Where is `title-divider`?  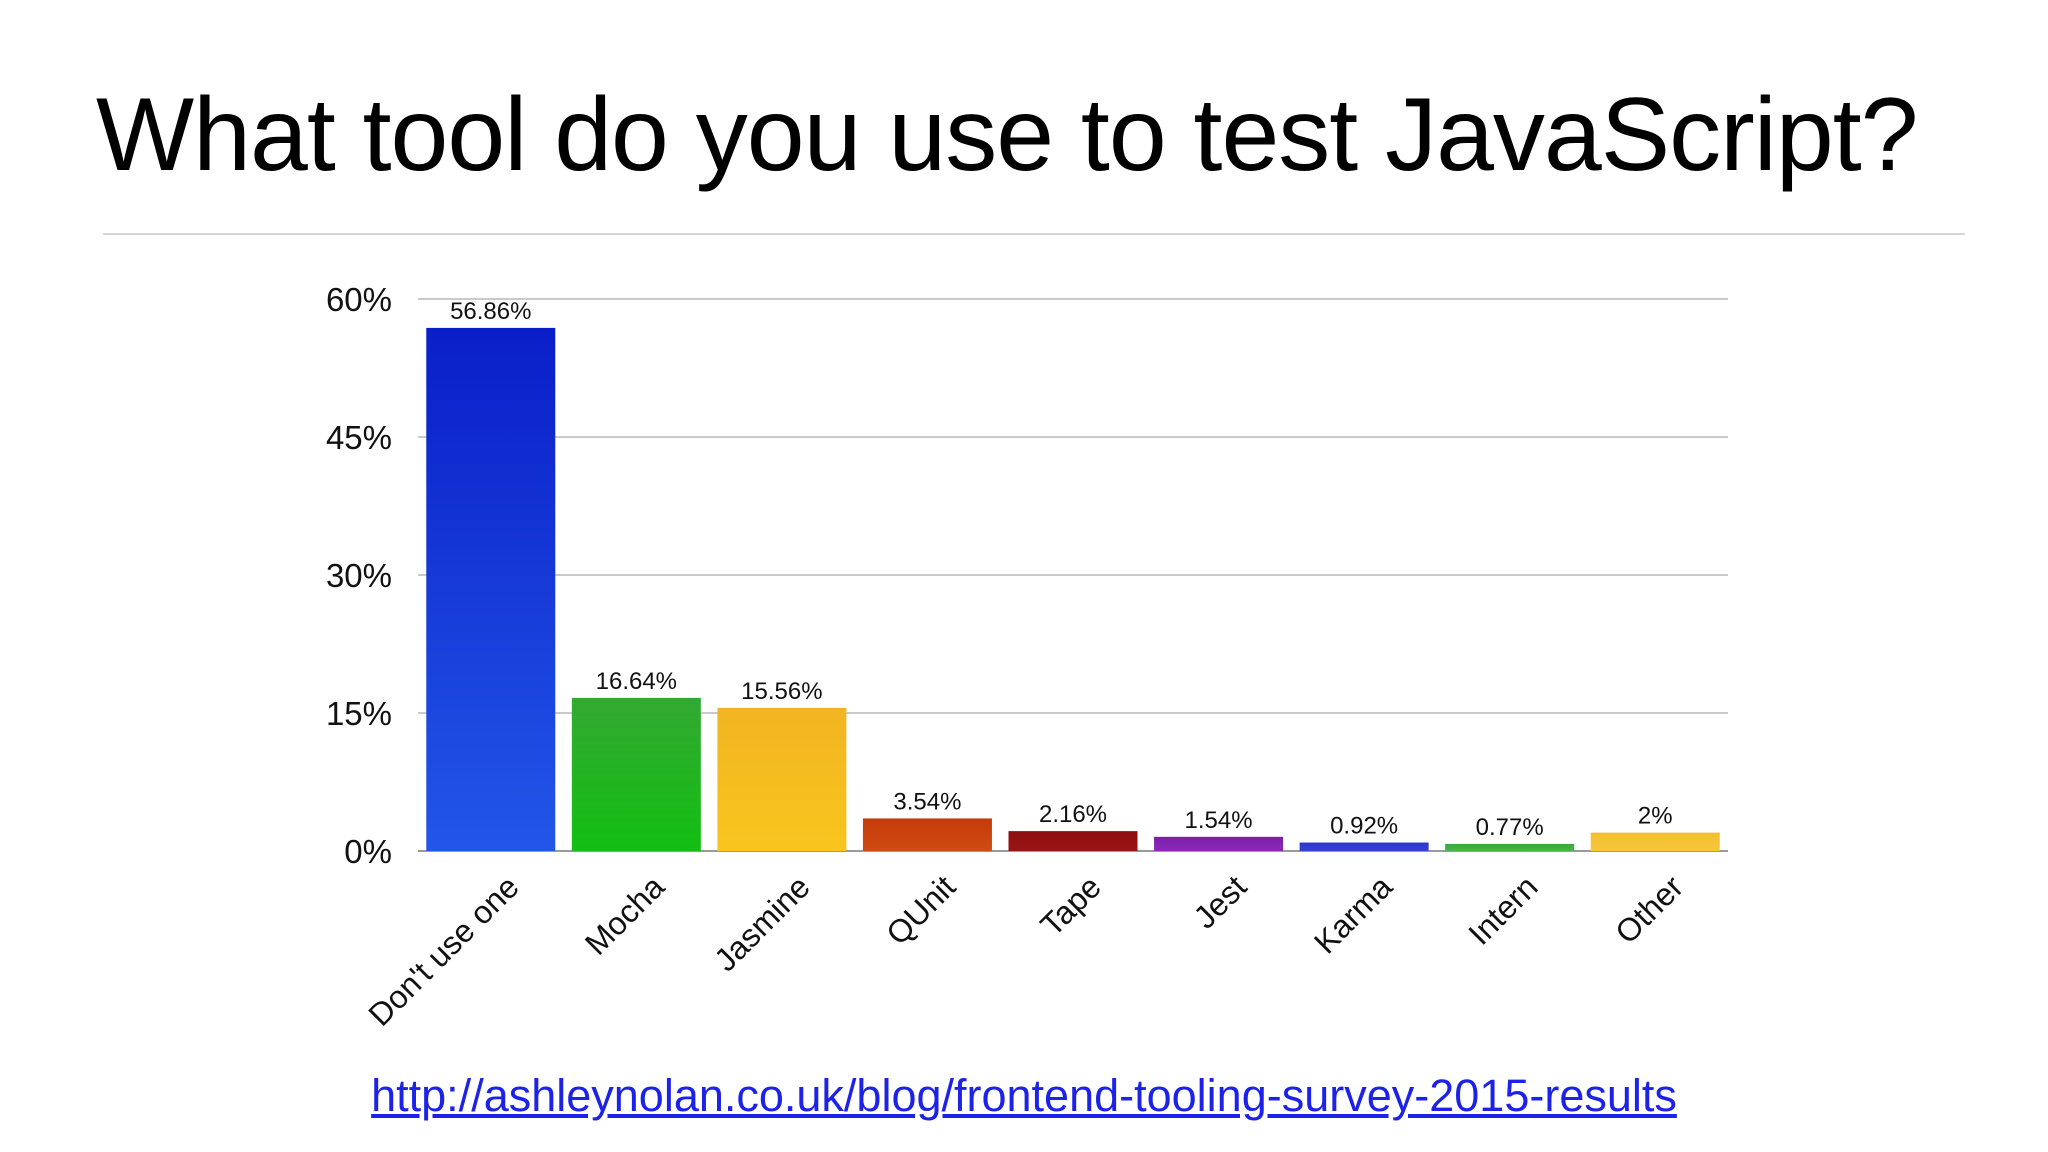 title-divider is located at coordinates (1034, 234).